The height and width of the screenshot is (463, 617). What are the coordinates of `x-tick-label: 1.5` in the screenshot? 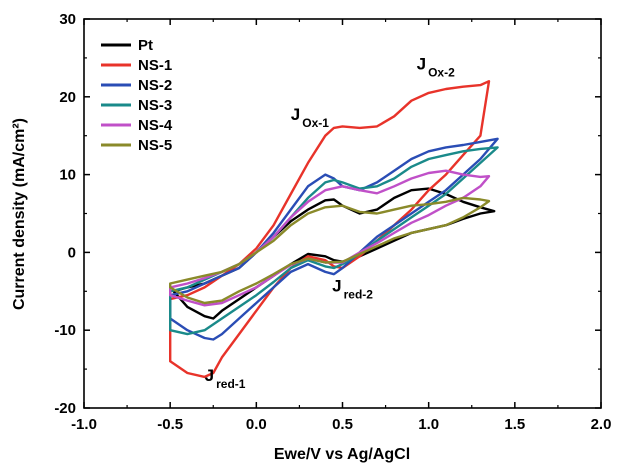 It's located at (514, 424).